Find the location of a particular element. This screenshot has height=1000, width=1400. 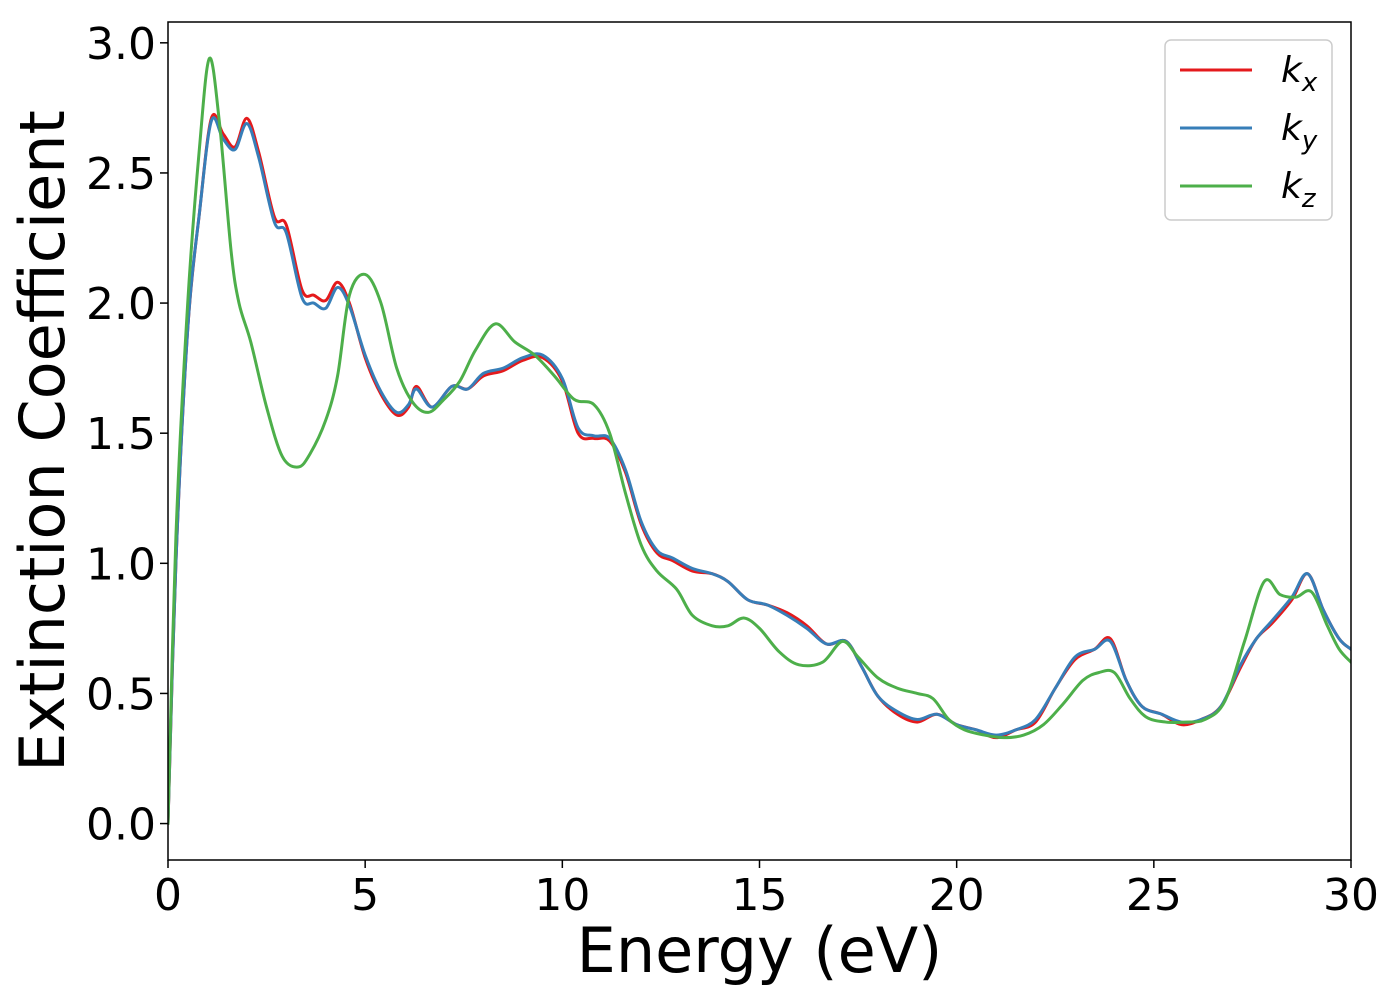

y-tick-label: 2.0 is located at coordinates (121, 304).